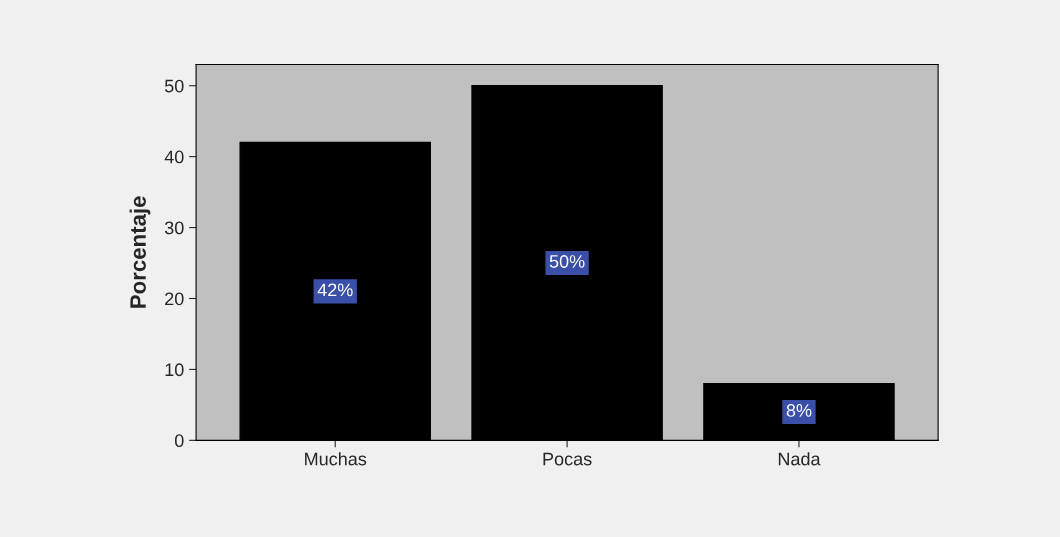  Describe the element at coordinates (174, 228) in the screenshot. I see `y-tick-label: 30` at that location.